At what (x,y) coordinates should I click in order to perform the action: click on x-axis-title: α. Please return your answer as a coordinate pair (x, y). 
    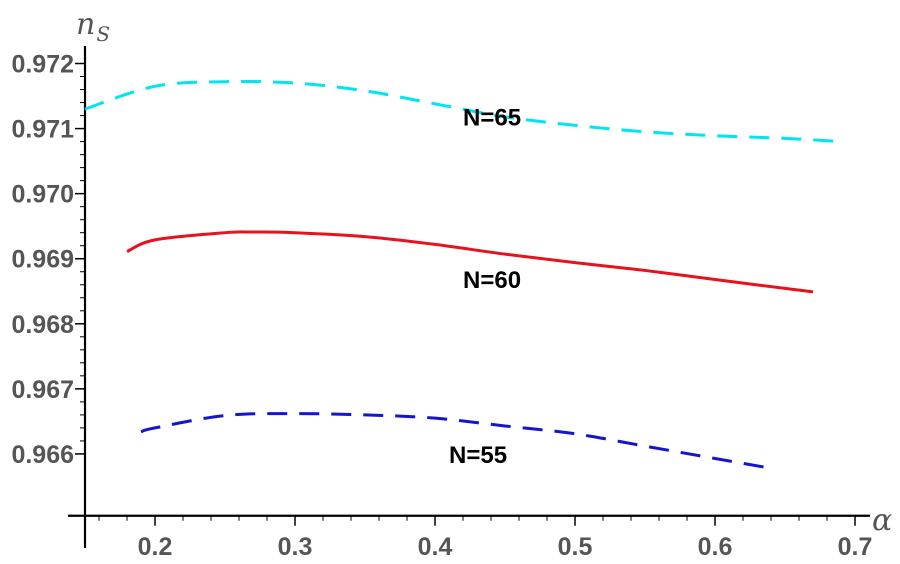
    Looking at the image, I should click on (882, 520).